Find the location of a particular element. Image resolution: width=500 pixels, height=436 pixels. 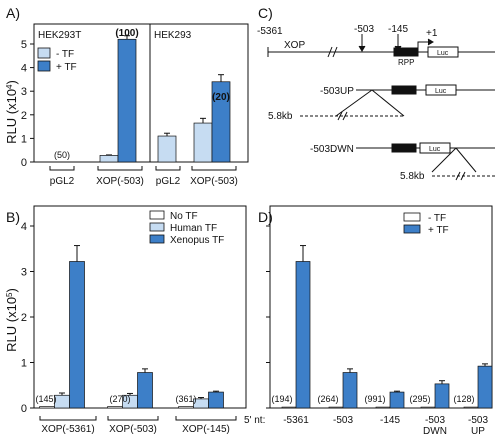

chart-a1-ytick-label-5: 5 is located at coordinates (24, 45).